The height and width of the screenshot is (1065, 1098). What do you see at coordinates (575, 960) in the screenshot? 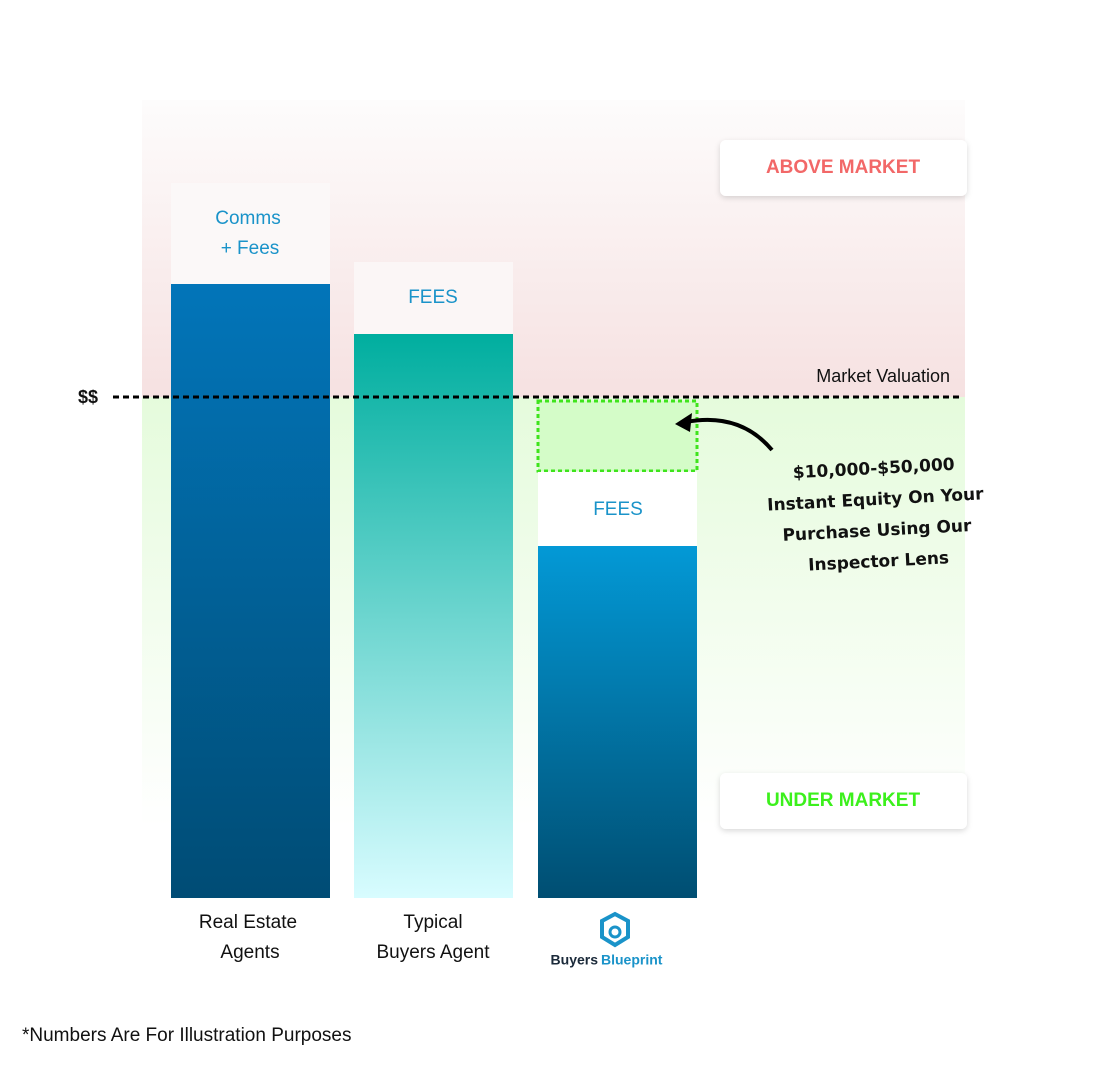
I see `logo-text: Buyers` at bounding box center [575, 960].